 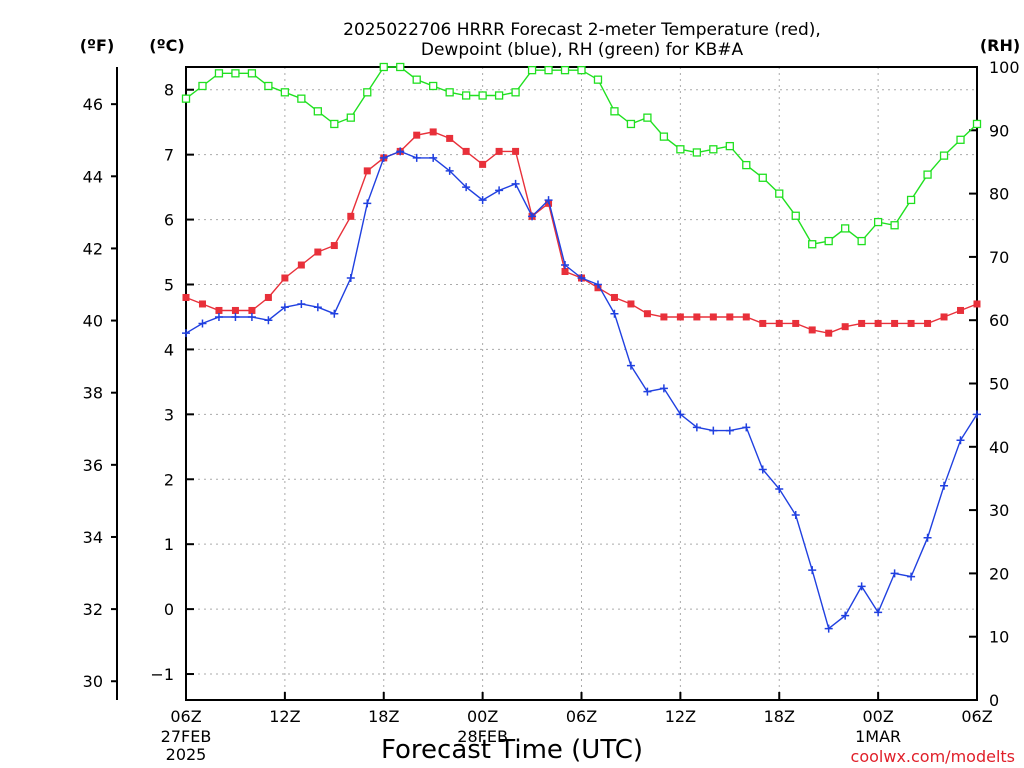 What do you see at coordinates (169, 220) in the screenshot?
I see `celsius-tick-label: 6` at bounding box center [169, 220].